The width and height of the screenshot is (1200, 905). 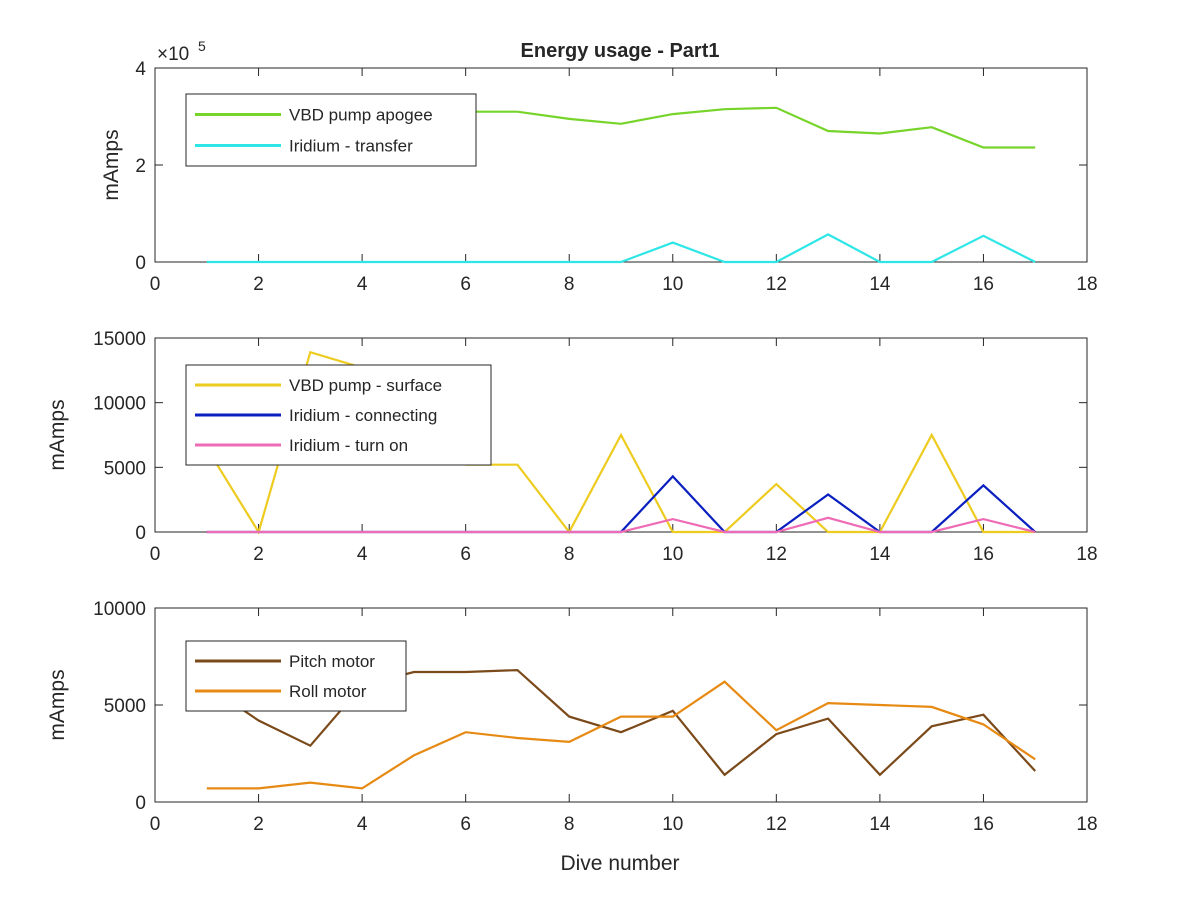 What do you see at coordinates (328, 691) in the screenshot?
I see `legend-entry: Roll motor` at bounding box center [328, 691].